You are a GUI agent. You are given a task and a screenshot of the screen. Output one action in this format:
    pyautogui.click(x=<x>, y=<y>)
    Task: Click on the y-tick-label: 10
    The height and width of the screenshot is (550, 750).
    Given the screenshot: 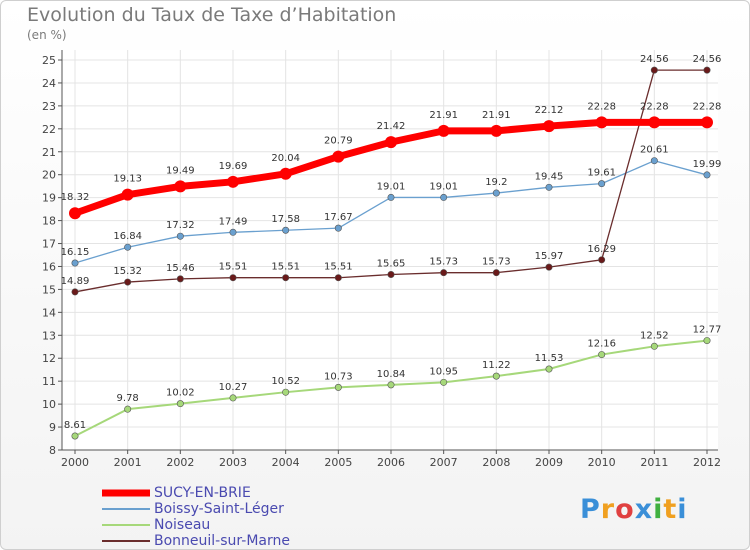 What is the action you would take?
    pyautogui.click(x=49, y=404)
    